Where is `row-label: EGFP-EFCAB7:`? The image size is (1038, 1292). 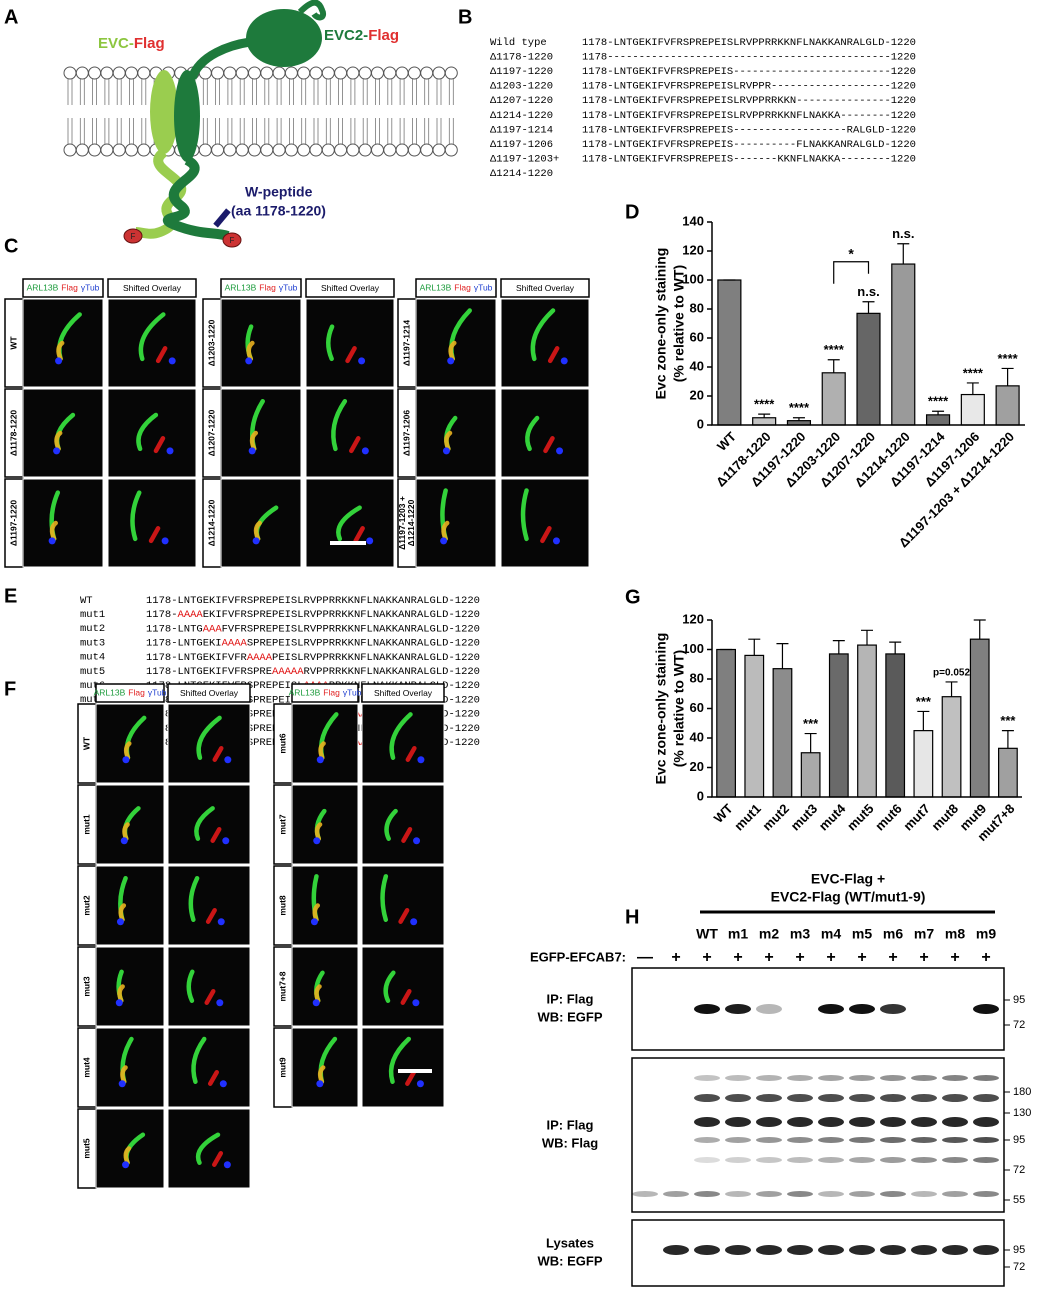 row-label: EGFP-EFCAB7: is located at coordinates (578, 956).